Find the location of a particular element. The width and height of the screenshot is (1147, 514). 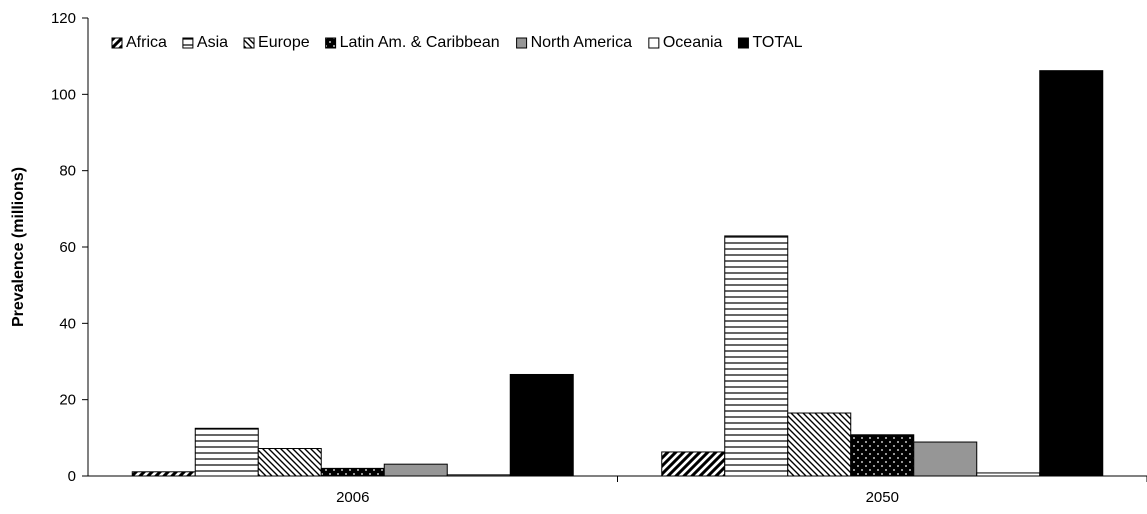

bar-asia-2050 is located at coordinates (756, 356).